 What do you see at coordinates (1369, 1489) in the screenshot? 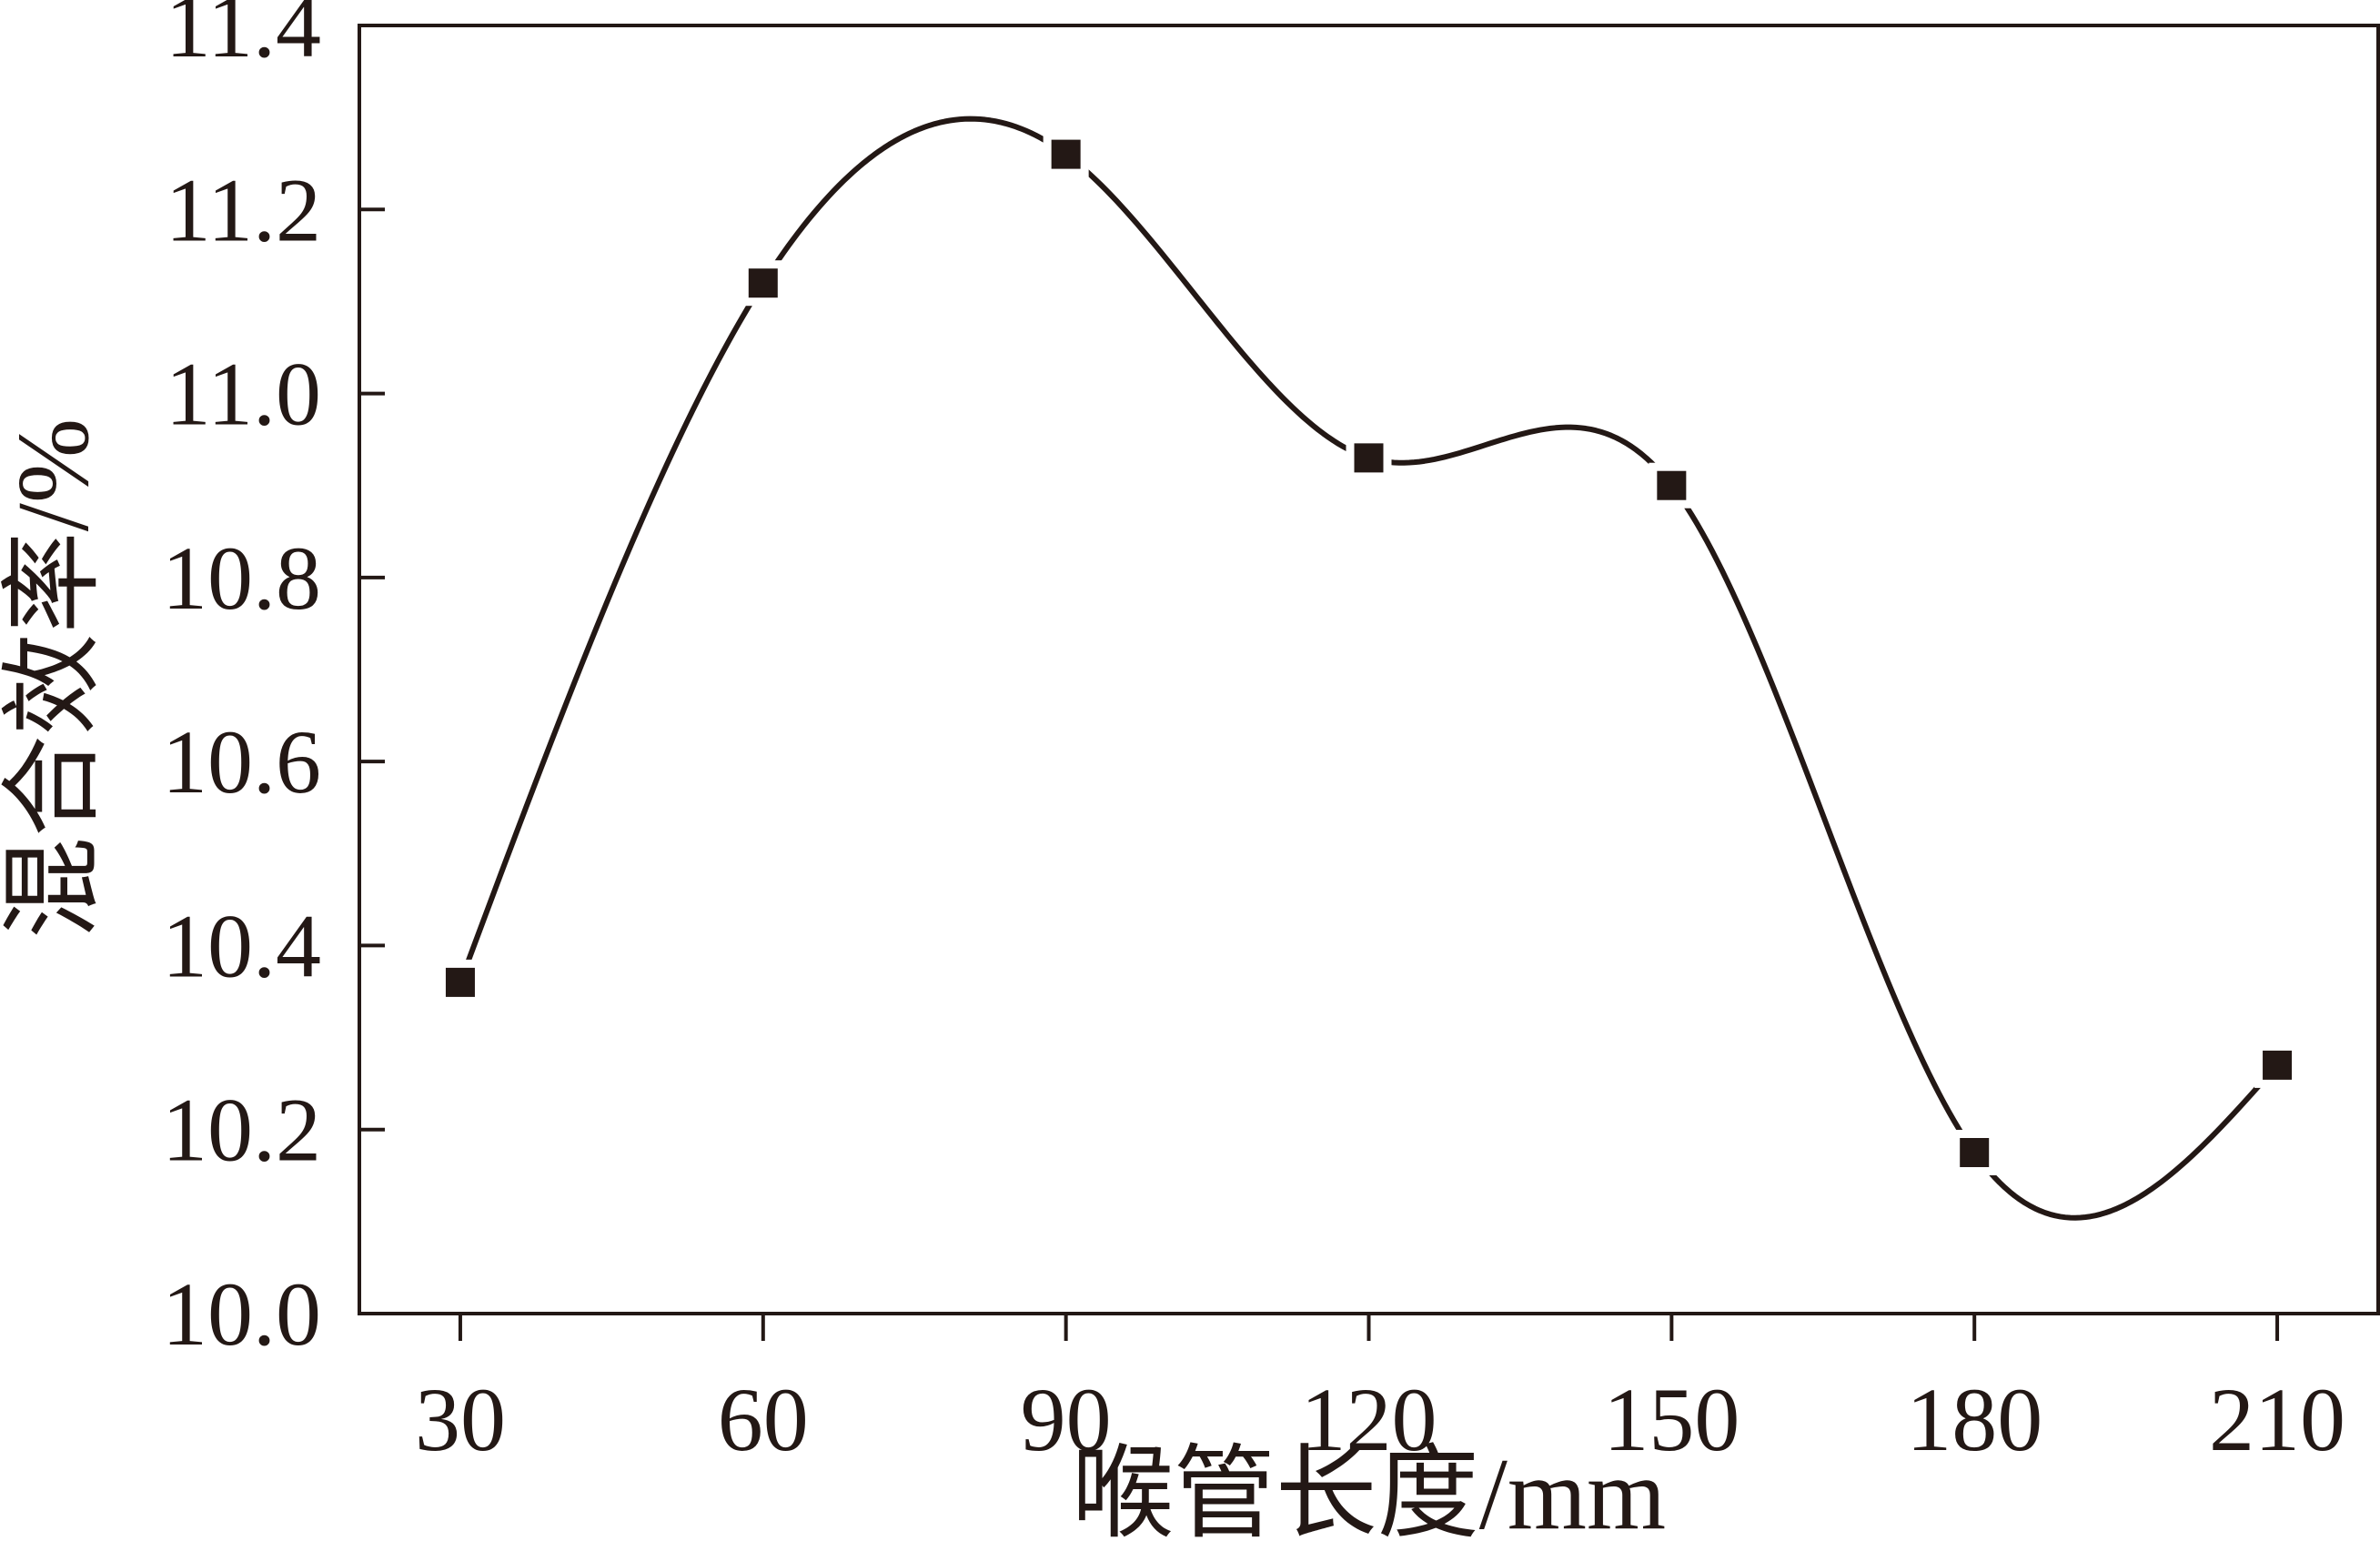
I see `x-axis-title: 喉管长度/mm` at bounding box center [1369, 1489].